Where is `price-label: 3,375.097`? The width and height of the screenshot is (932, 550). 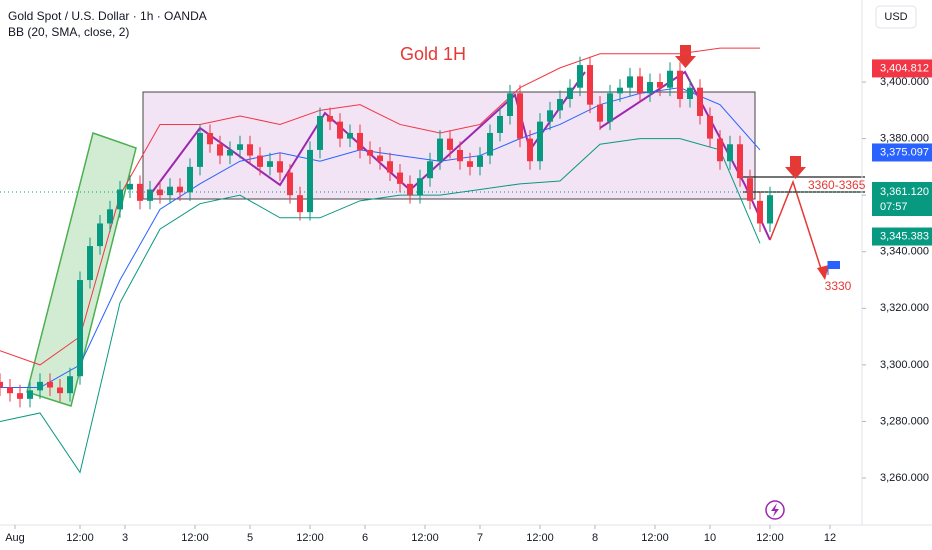 price-label: 3,375.097 is located at coordinates (904, 152).